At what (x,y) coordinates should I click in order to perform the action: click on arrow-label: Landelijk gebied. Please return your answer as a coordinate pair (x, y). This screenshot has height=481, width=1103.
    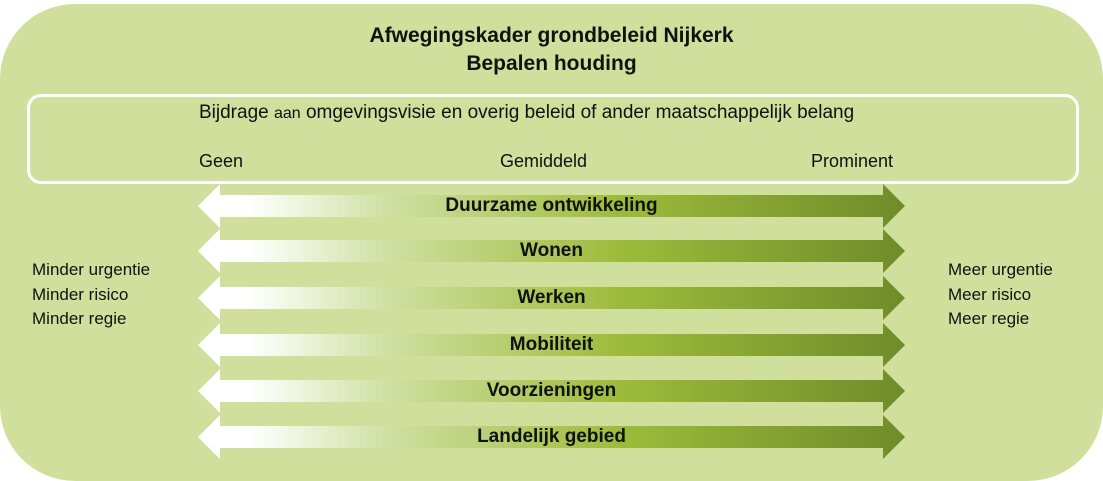
    Looking at the image, I should click on (551, 436).